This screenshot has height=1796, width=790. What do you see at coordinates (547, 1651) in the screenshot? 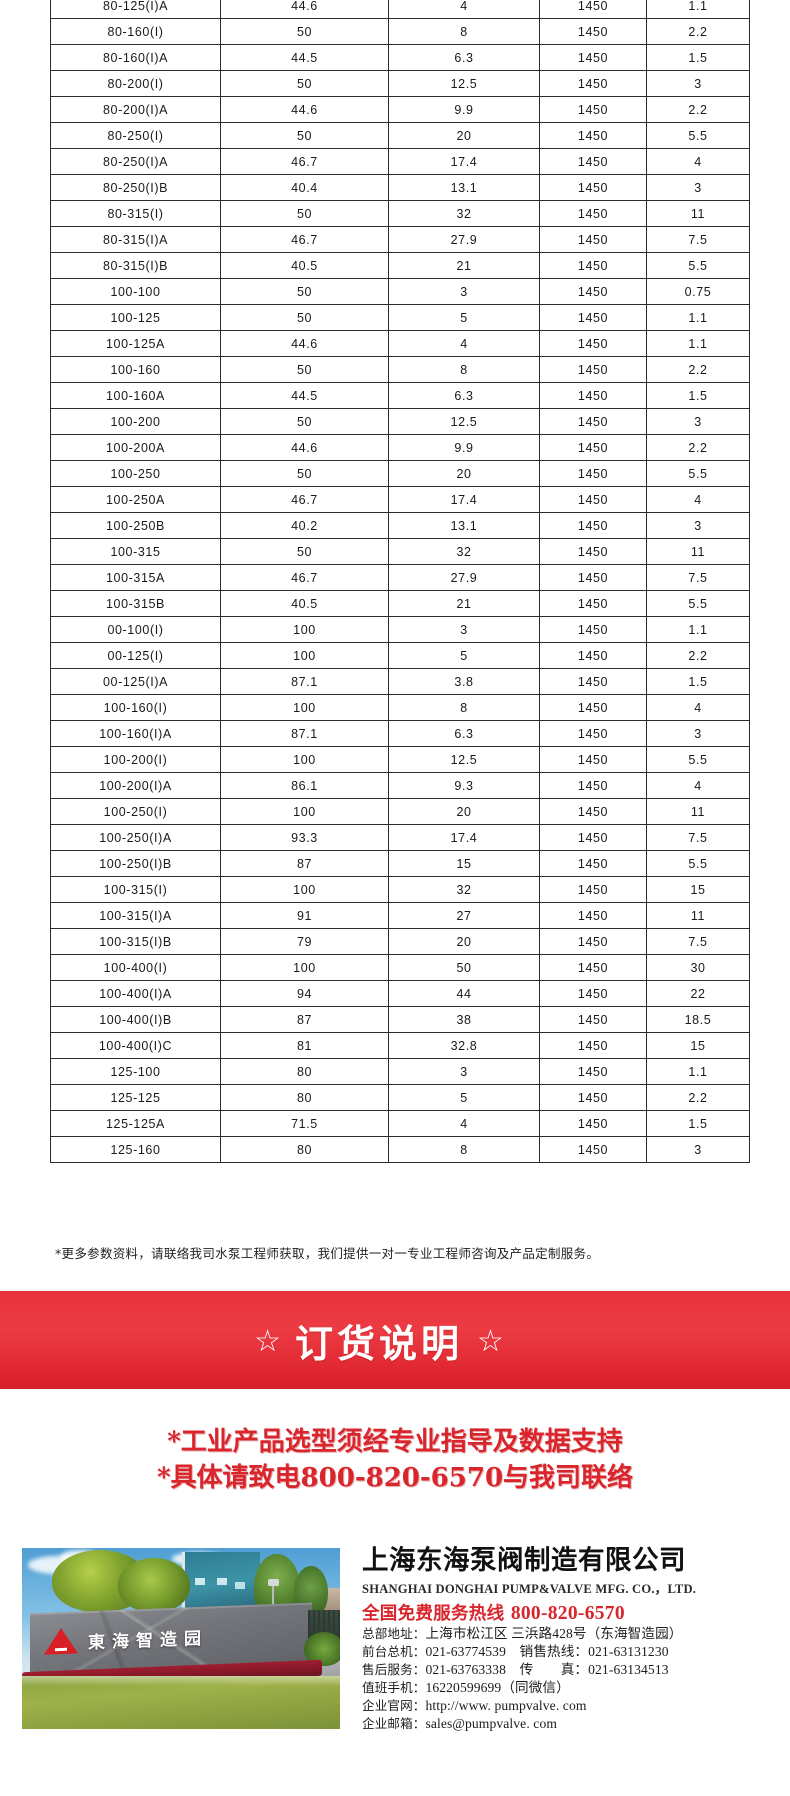
I see `contact-value: 021-63774539 销售热线：021-63131230` at bounding box center [547, 1651].